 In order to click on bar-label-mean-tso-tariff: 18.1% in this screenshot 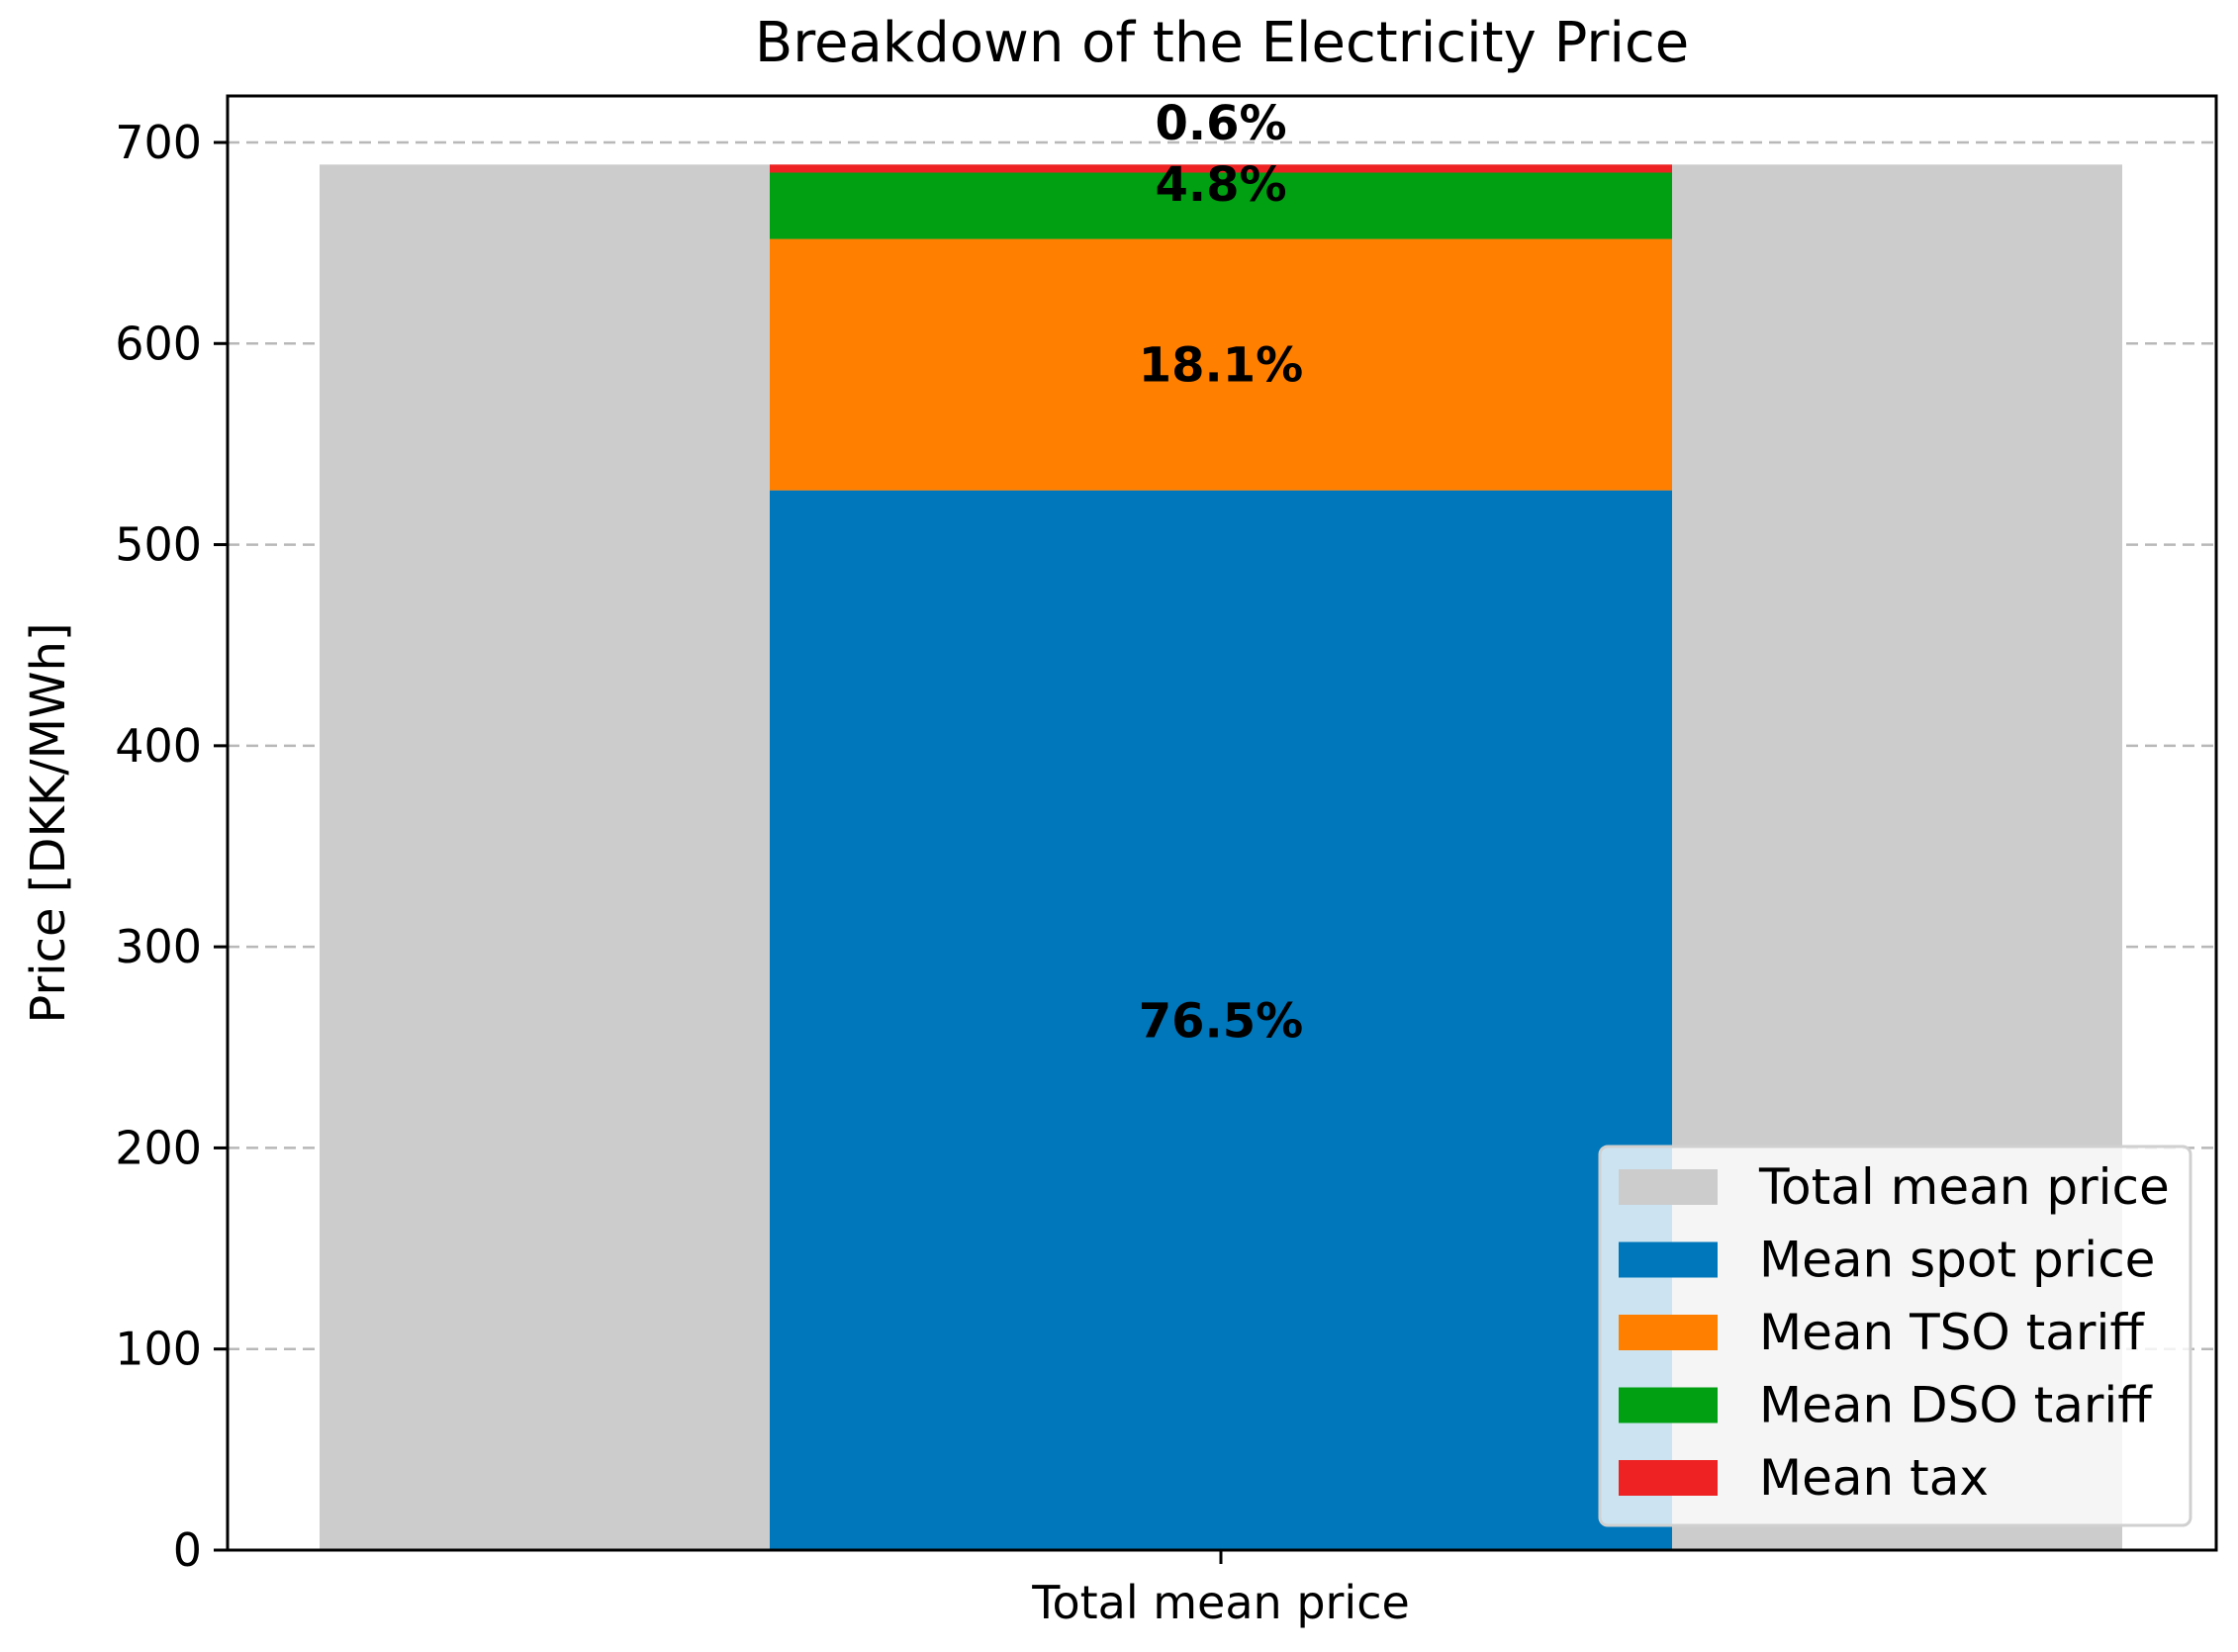, I will do `click(1221, 366)`.